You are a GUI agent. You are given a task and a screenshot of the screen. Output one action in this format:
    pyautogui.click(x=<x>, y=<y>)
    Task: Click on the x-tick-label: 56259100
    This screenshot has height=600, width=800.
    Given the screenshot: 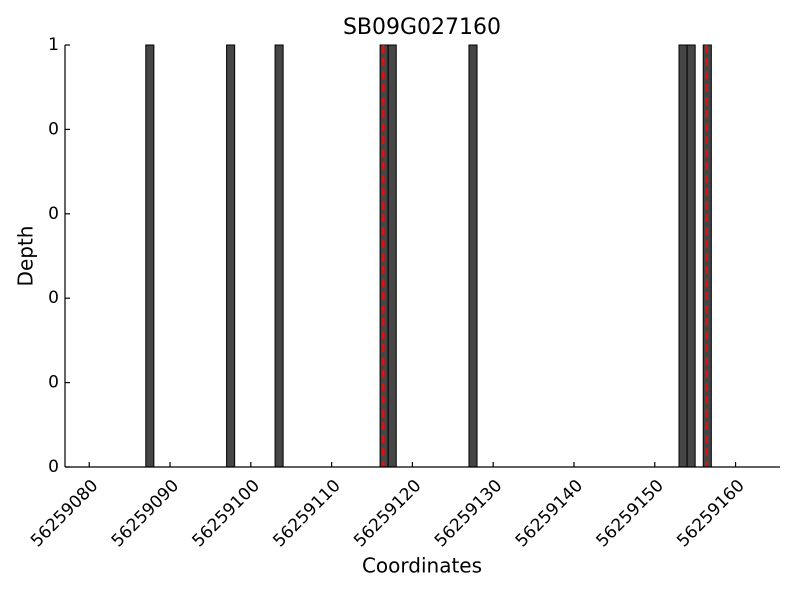 What is the action you would take?
    pyautogui.click(x=226, y=513)
    